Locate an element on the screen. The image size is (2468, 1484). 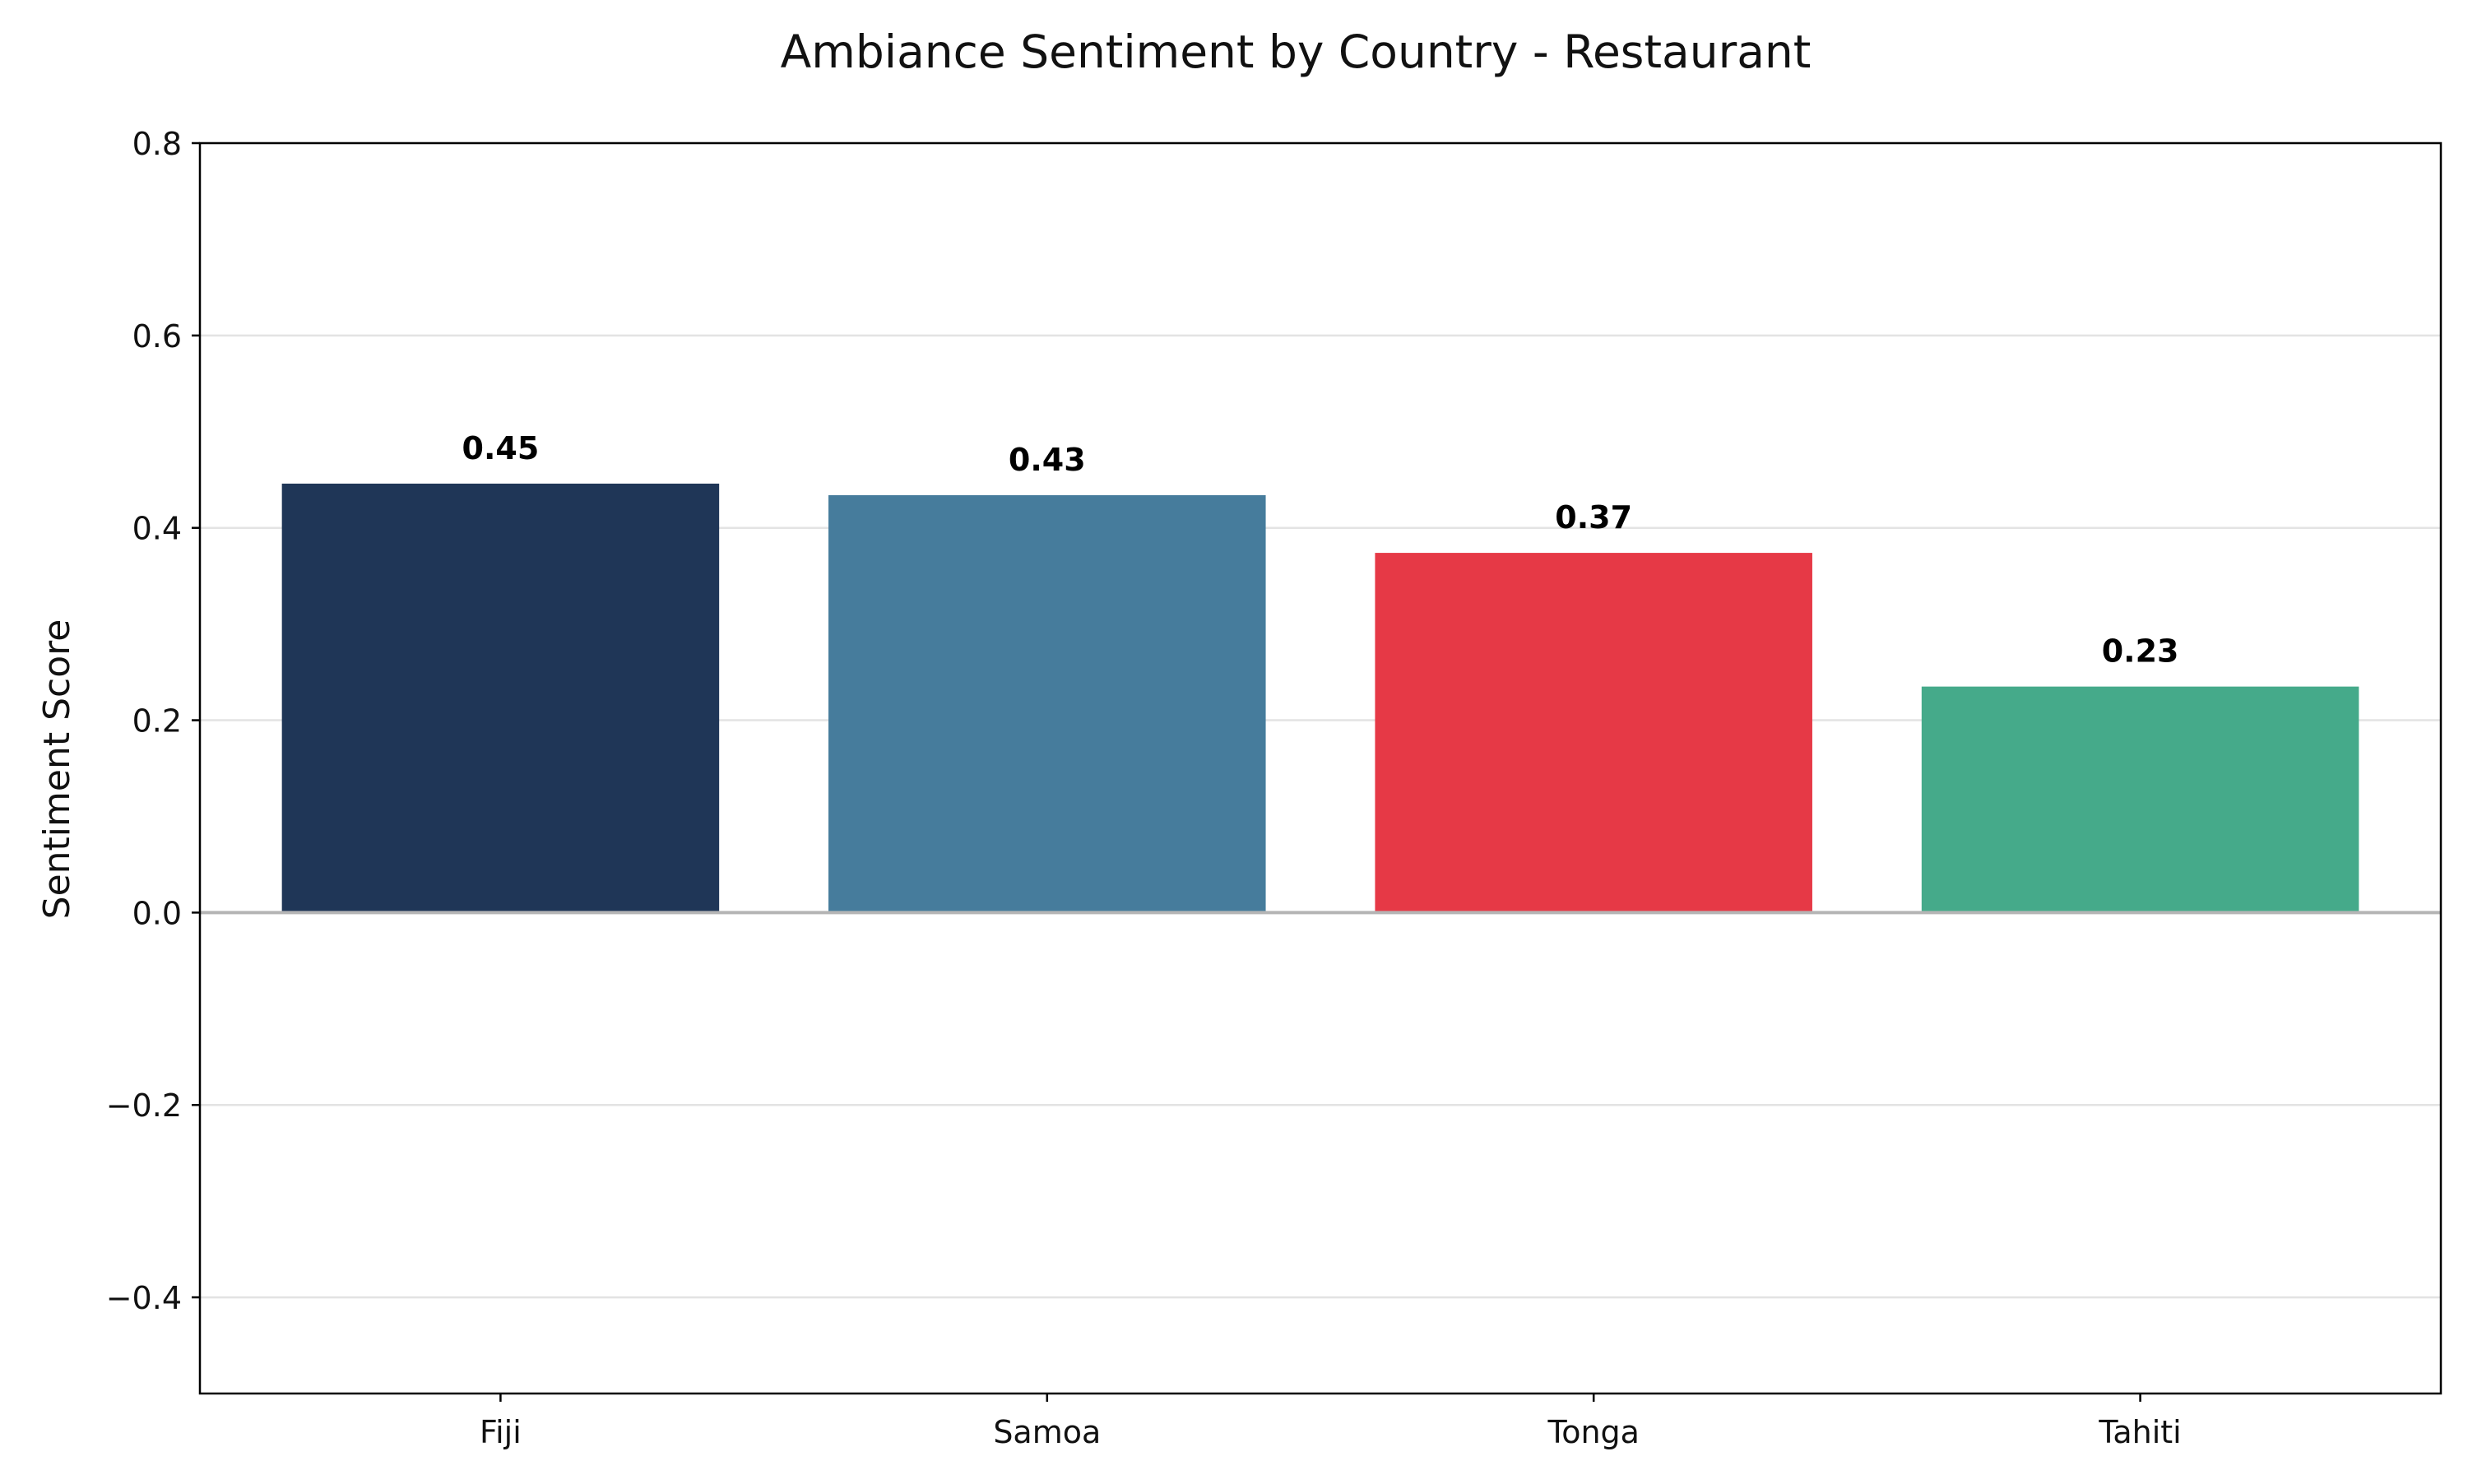
bar-tahiti is located at coordinates (2140, 799).